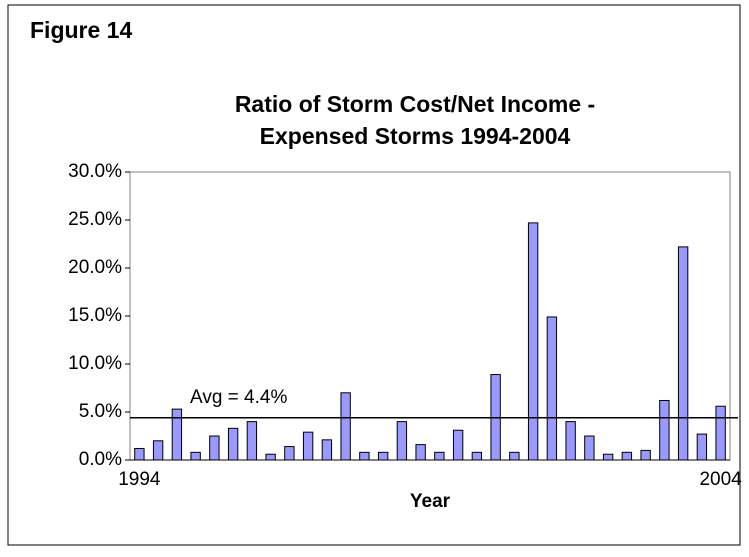 The height and width of the screenshot is (557, 749). What do you see at coordinates (238, 397) in the screenshot?
I see `average-label: Avg = 4.4%` at bounding box center [238, 397].